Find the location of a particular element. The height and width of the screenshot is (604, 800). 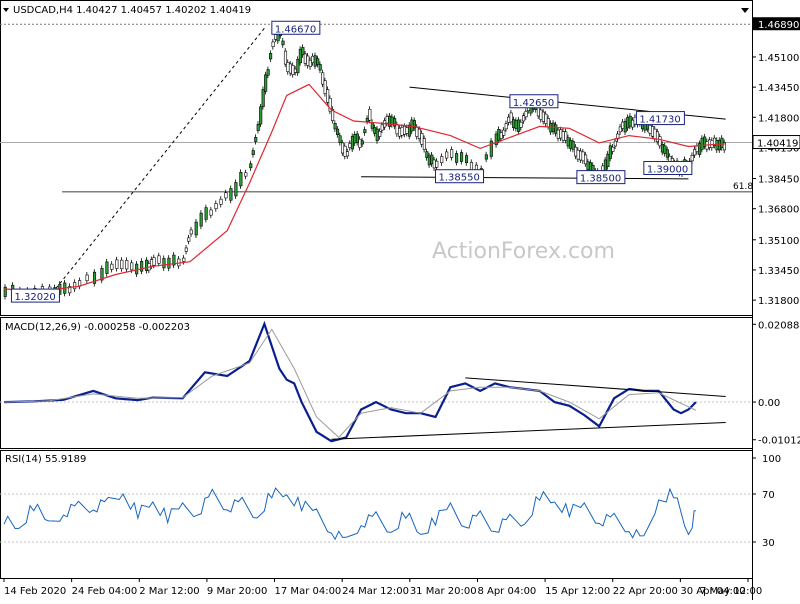

time-tick-label: 17 Mar 04:00 is located at coordinates (308, 591).